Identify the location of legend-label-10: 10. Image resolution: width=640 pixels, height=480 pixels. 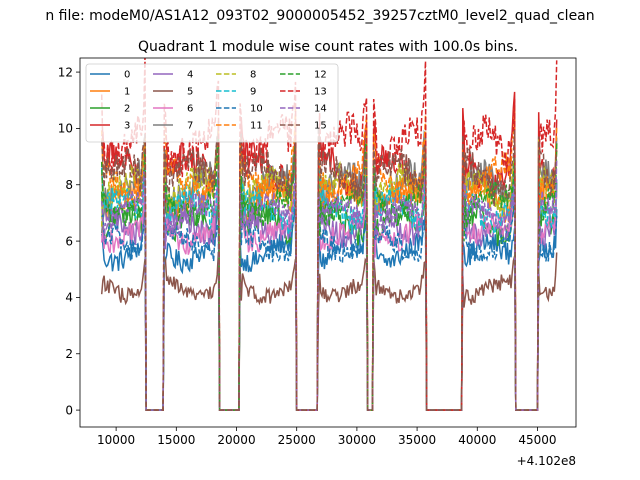
(256, 109).